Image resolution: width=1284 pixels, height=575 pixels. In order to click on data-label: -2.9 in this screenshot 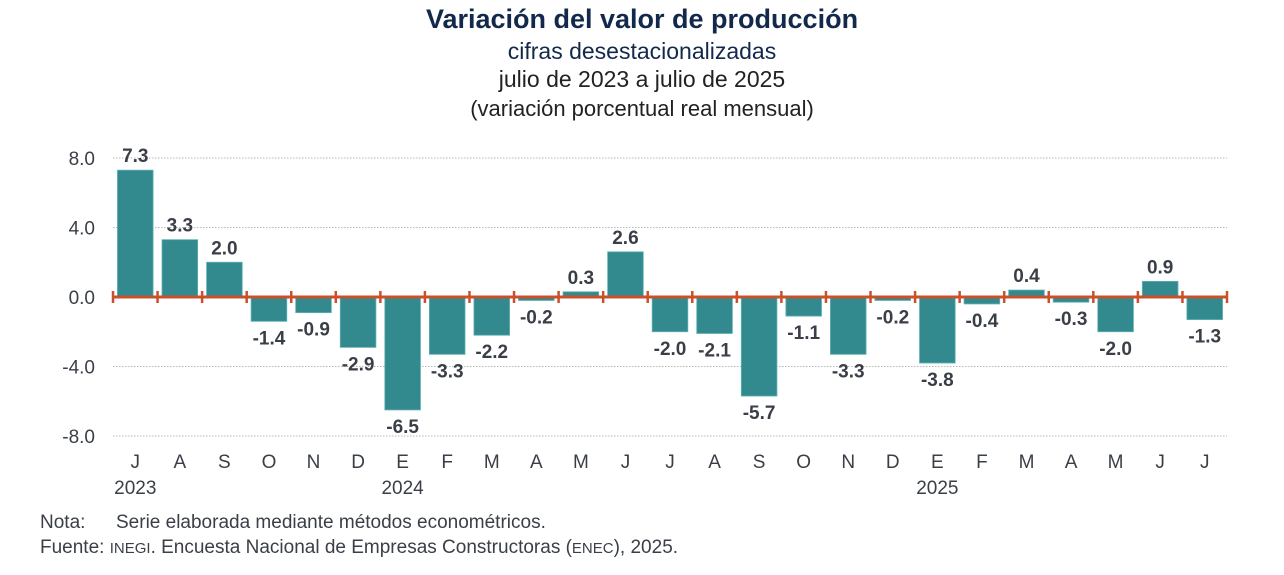, I will do `click(358, 364)`.